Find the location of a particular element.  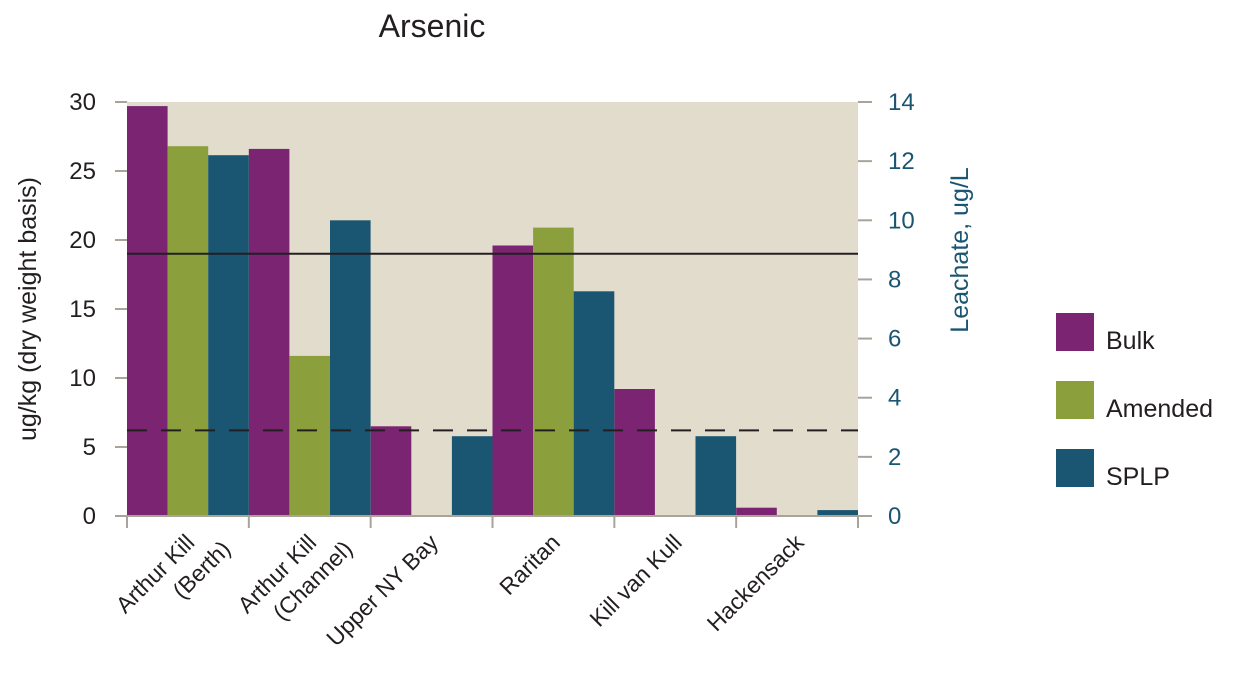

legend-label-bulk: Bulk is located at coordinates (1130, 341).